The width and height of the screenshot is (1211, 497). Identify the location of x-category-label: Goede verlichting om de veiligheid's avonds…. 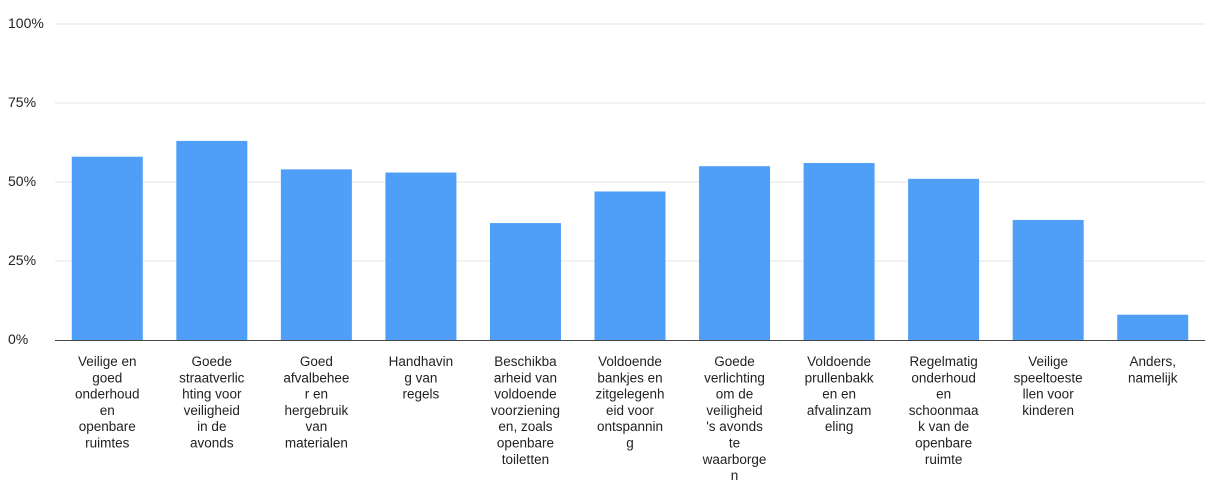
(734, 418).